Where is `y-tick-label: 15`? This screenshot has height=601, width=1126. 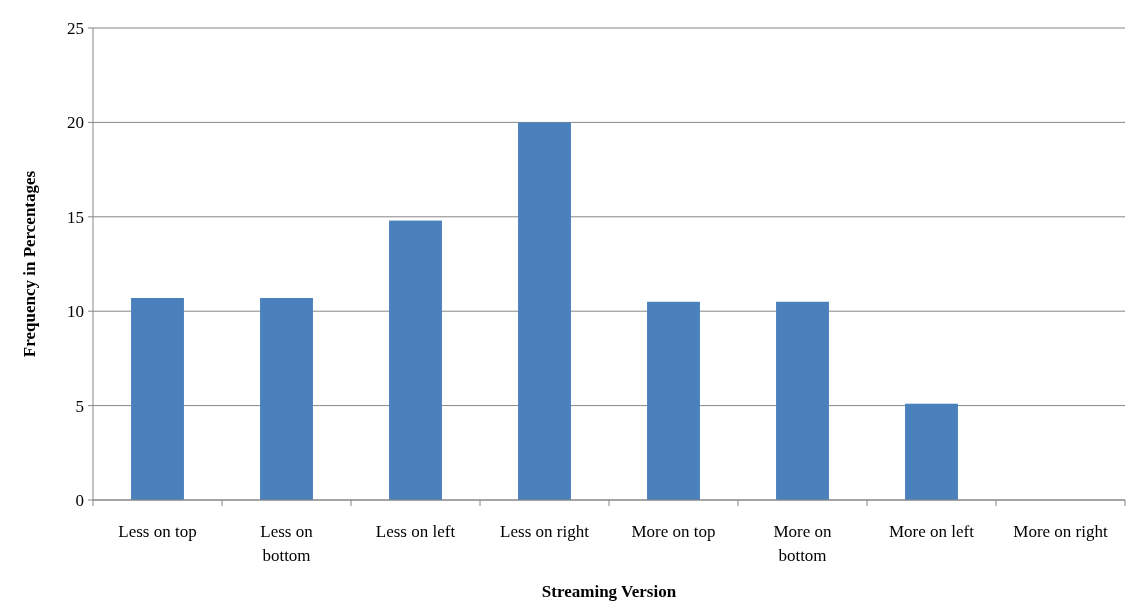
y-tick-label: 15 is located at coordinates (75, 217).